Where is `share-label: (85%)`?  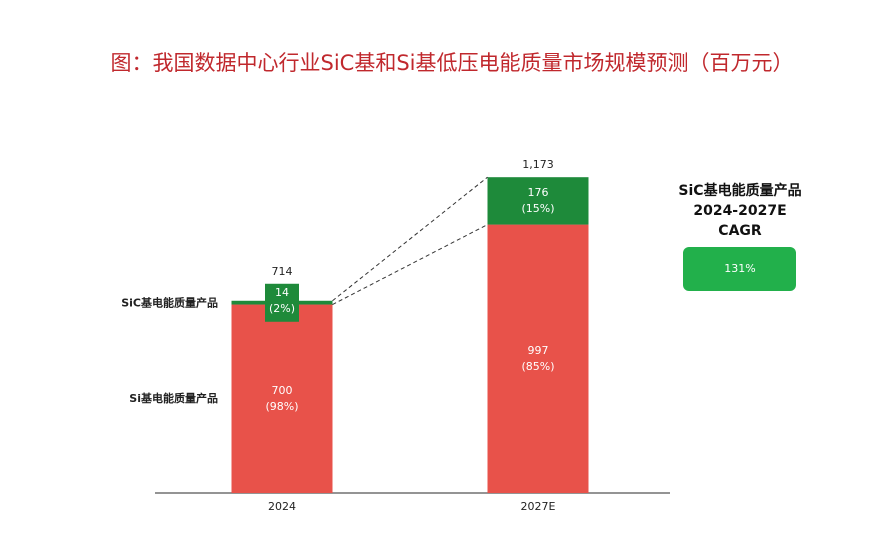
share-label: (85%) is located at coordinates (537, 366).